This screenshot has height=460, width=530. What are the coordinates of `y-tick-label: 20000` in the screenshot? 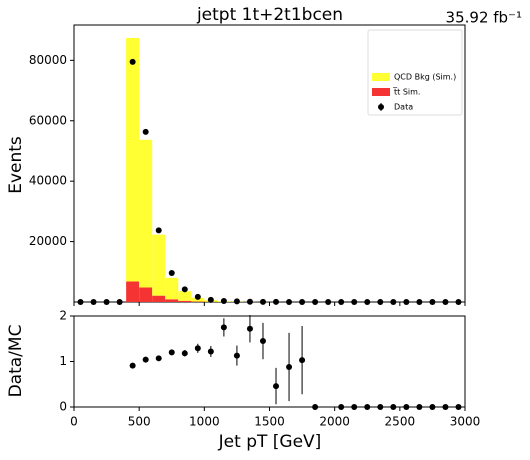 It's located at (48, 241).